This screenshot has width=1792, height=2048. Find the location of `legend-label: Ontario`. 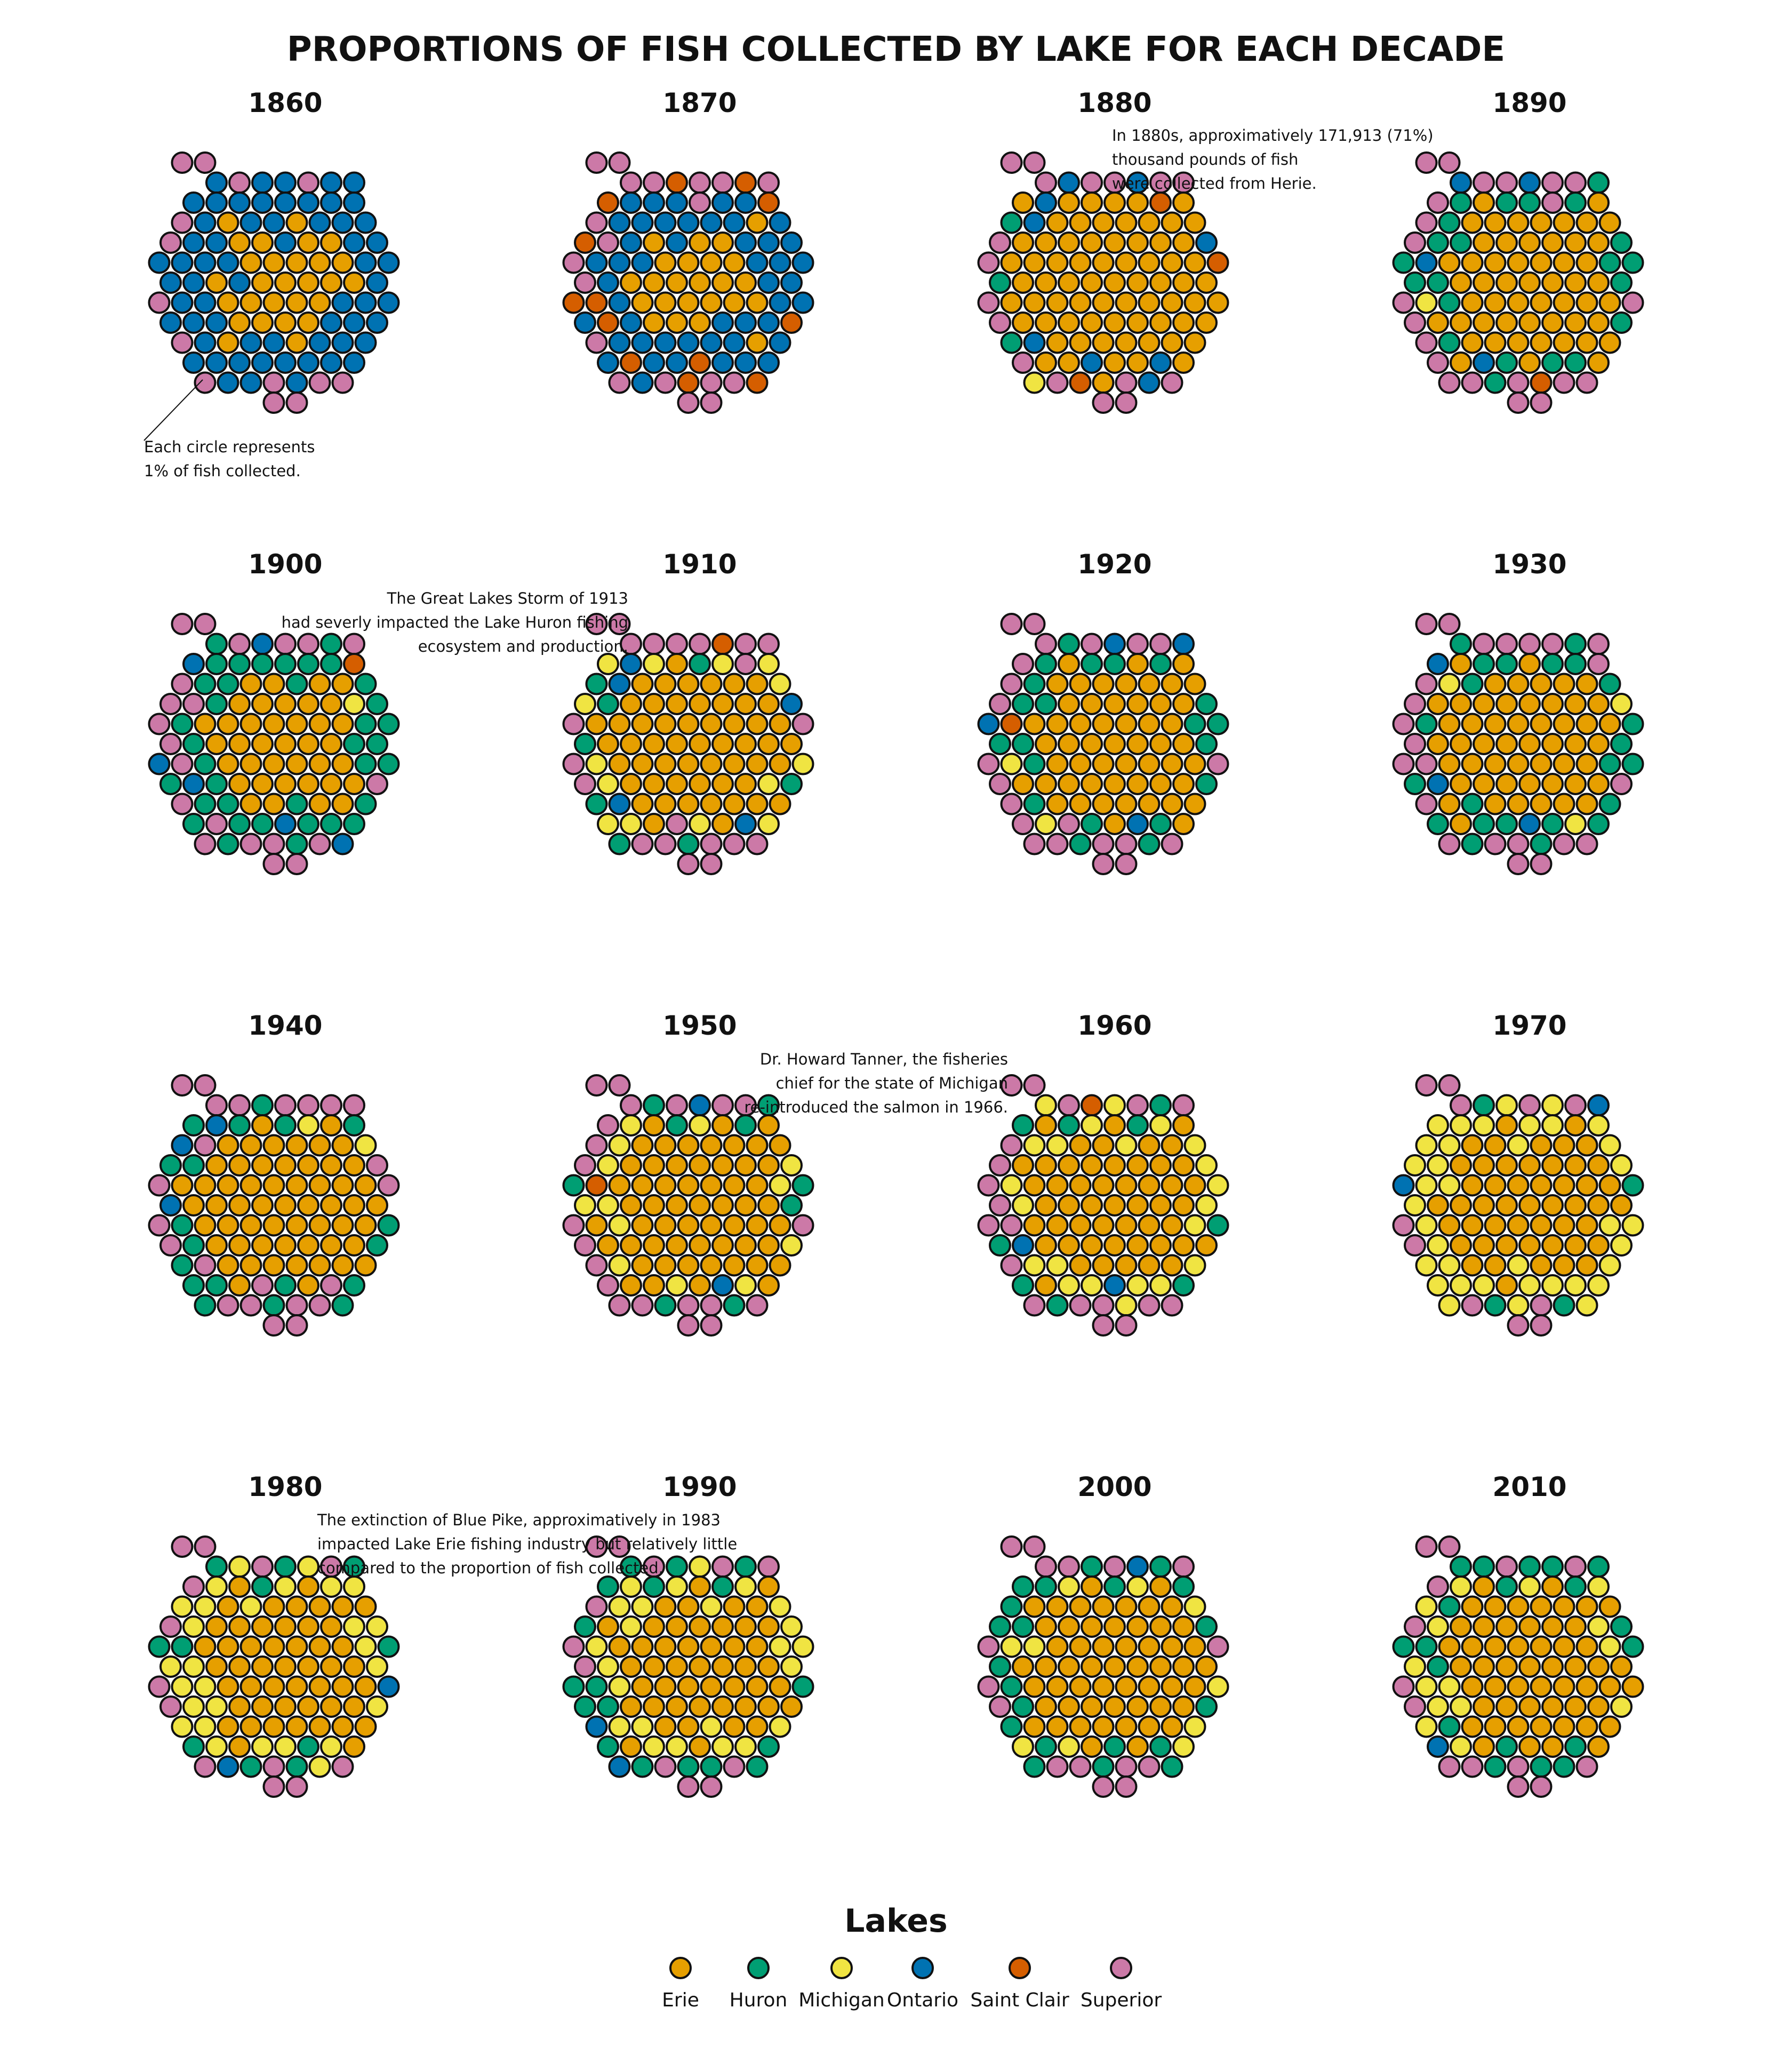

legend-label: Ontario is located at coordinates (922, 2000).